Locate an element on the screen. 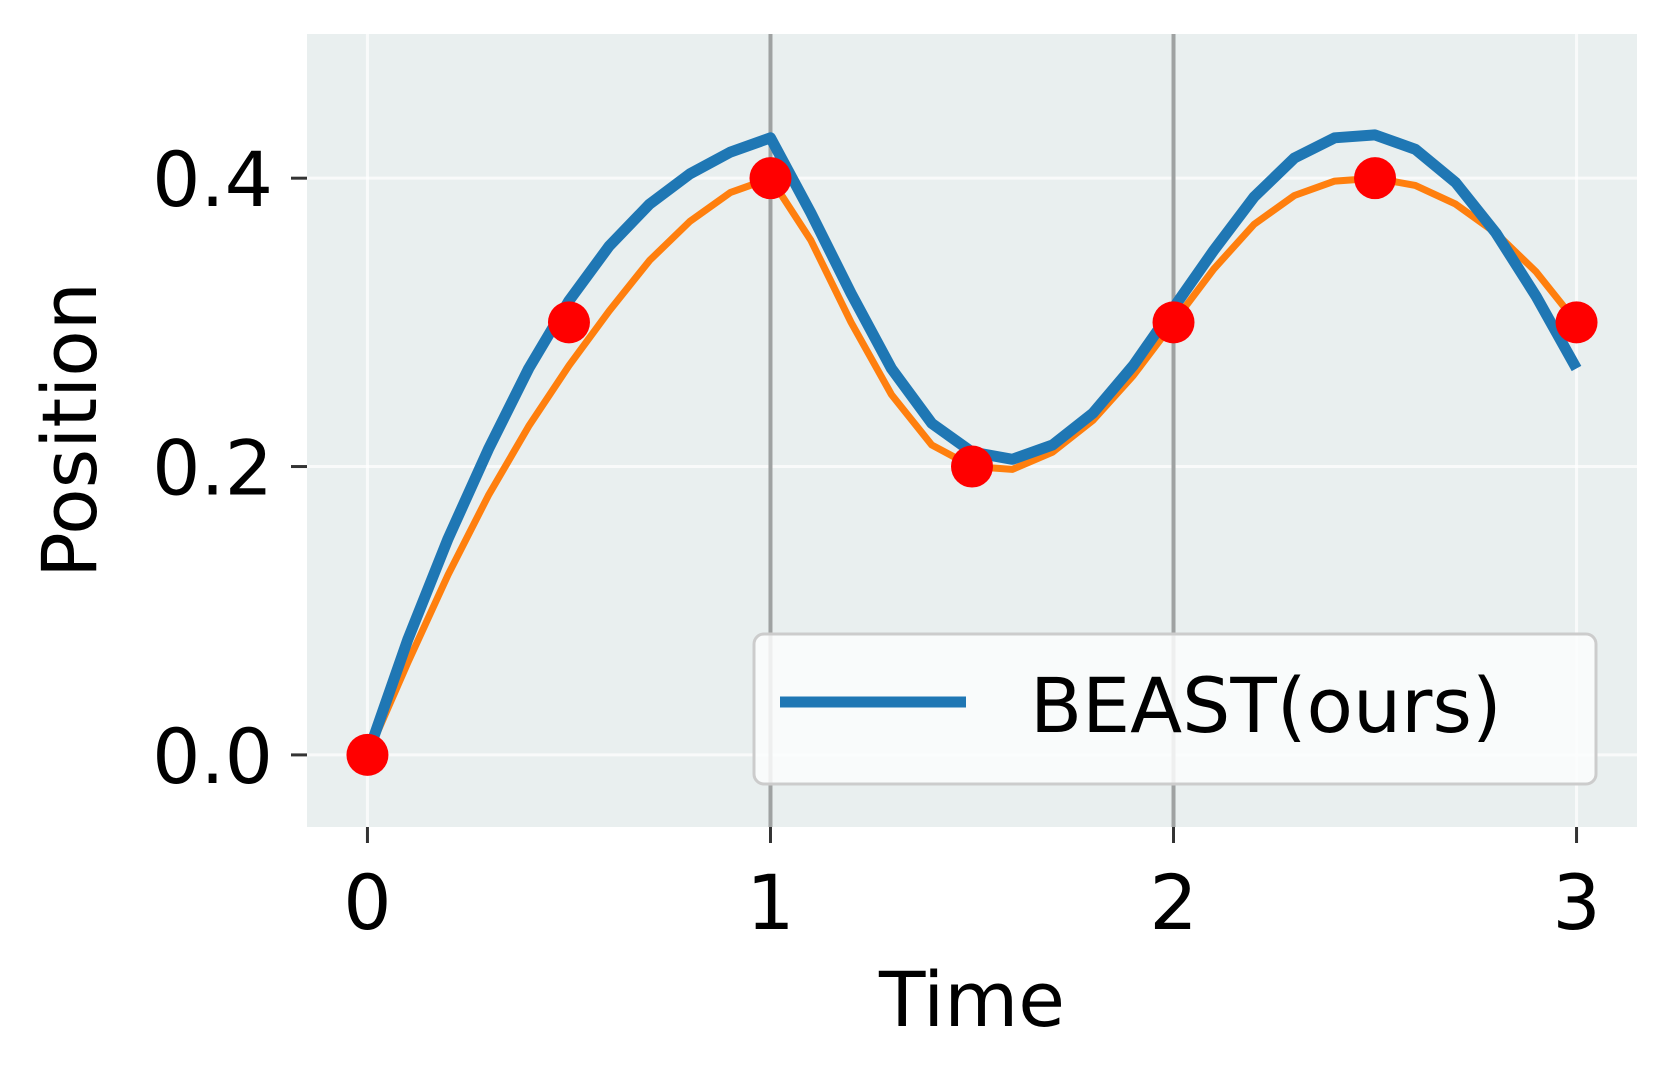 Image resolution: width=1663 pixels, height=1075 pixels. x-tick-label-0: 0 is located at coordinates (367, 902).